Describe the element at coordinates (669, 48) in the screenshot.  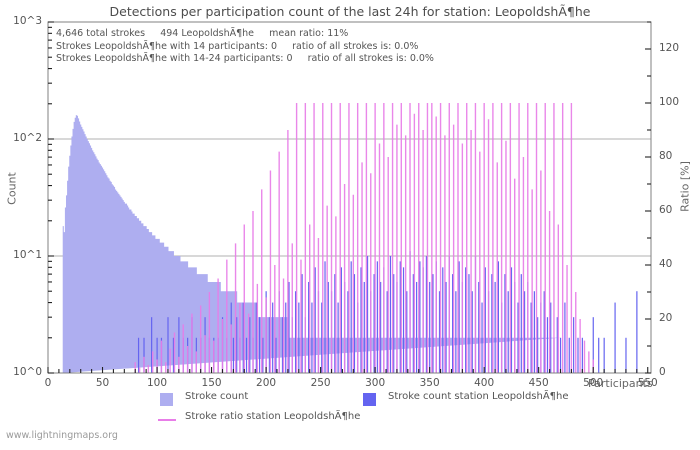
I see `y-axis-tick-label-right: 120` at that location.